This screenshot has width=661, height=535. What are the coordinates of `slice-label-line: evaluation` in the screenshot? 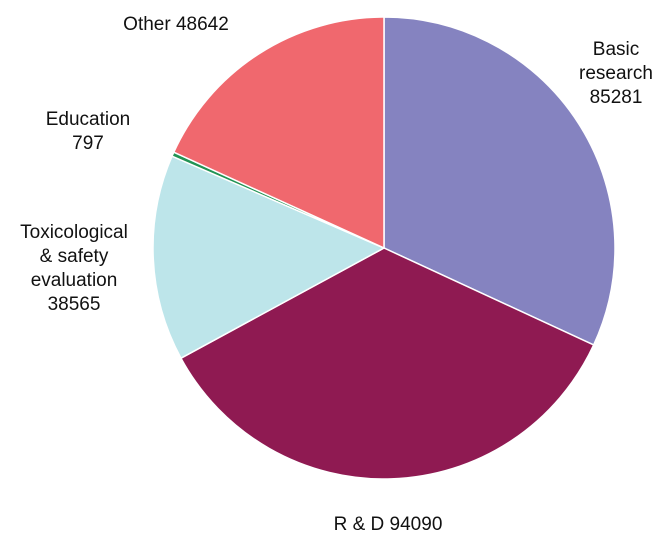 It's located at (74, 280).